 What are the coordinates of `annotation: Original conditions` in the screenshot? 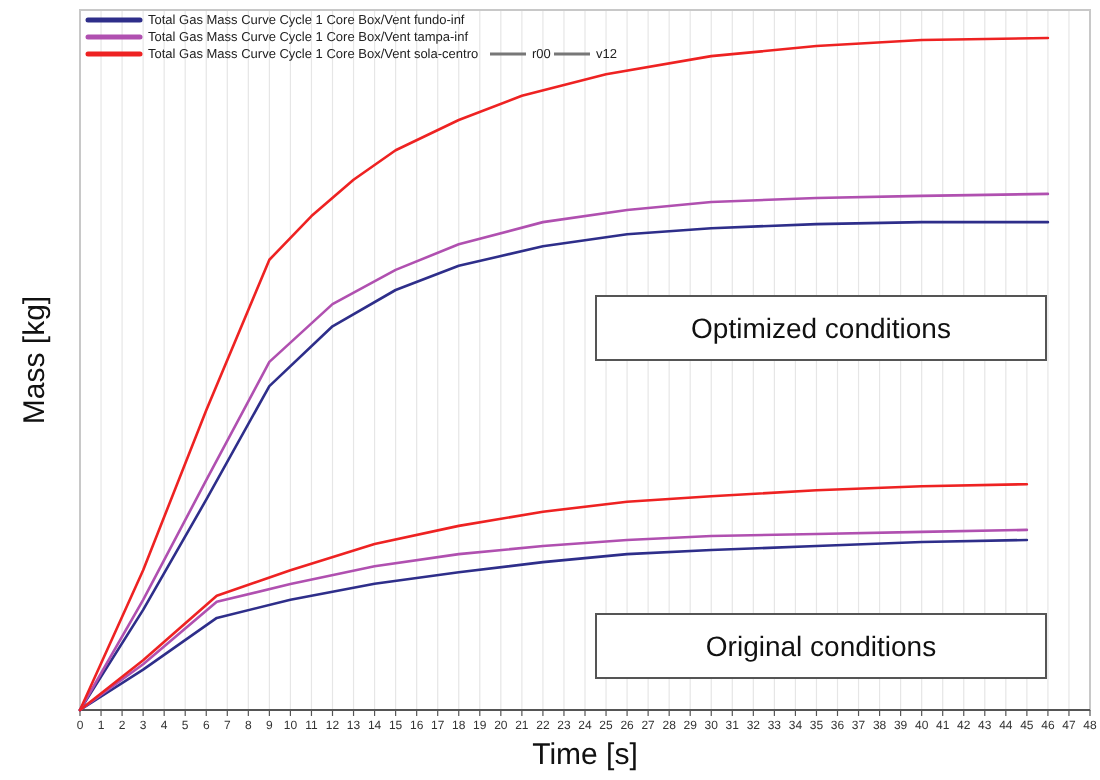 It's located at (821, 646).